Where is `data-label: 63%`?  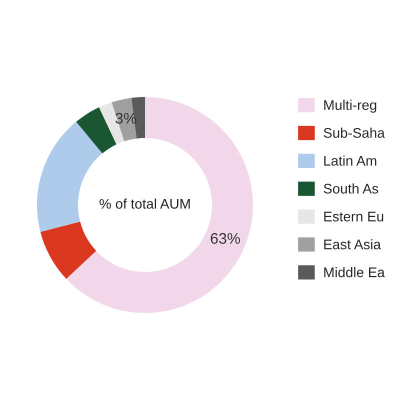 data-label: 63% is located at coordinates (225, 238).